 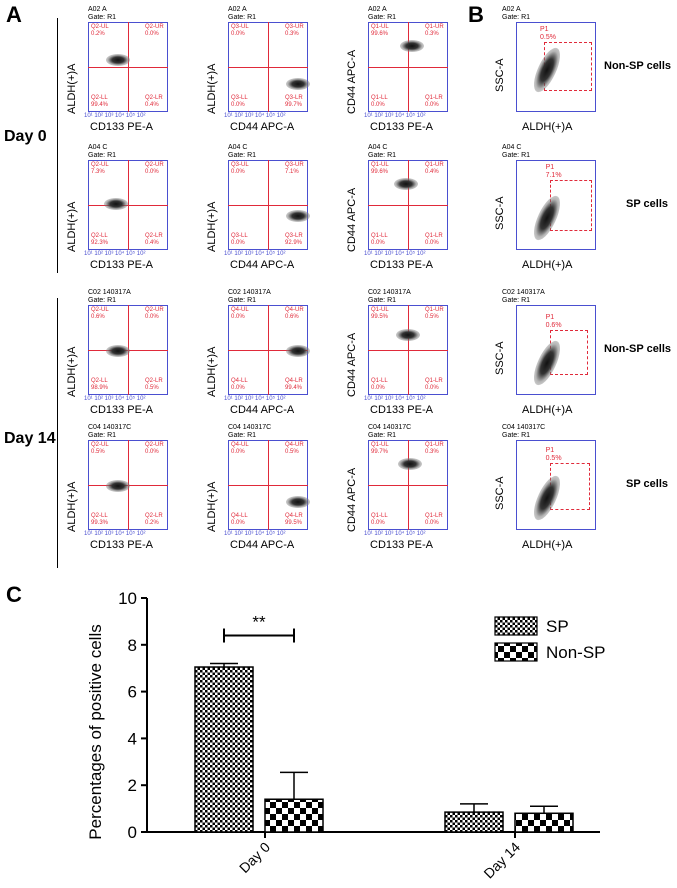 What do you see at coordinates (379, 381) in the screenshot?
I see `quadrant-ll-label: Q1-LL` at bounding box center [379, 381].